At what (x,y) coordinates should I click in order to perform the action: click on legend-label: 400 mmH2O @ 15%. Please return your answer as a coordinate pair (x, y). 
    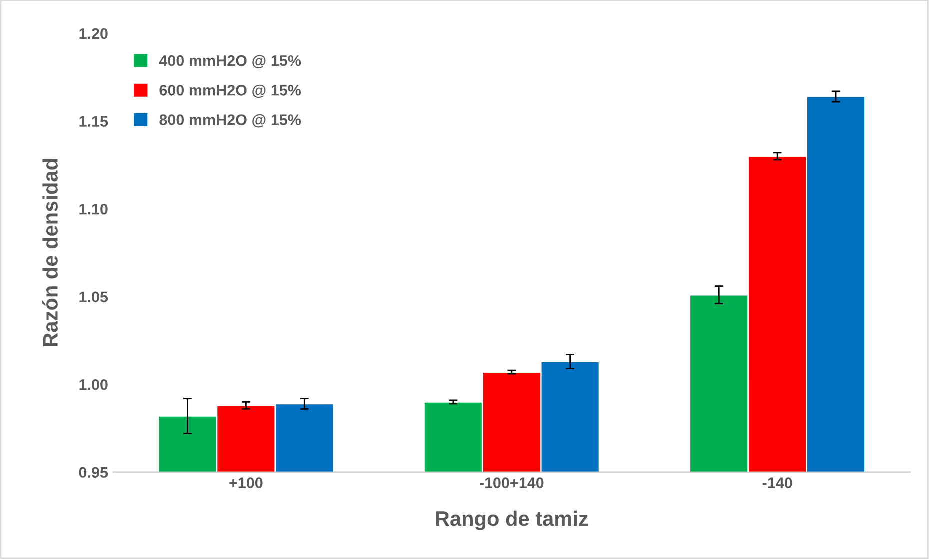
    Looking at the image, I should click on (230, 61).